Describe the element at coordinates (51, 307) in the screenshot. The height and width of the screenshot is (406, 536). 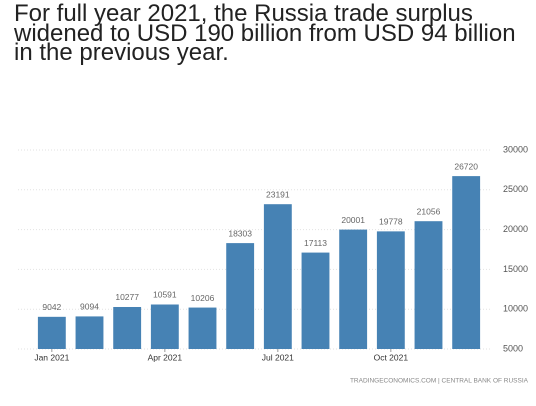
I see `value-label: 9042` at that location.